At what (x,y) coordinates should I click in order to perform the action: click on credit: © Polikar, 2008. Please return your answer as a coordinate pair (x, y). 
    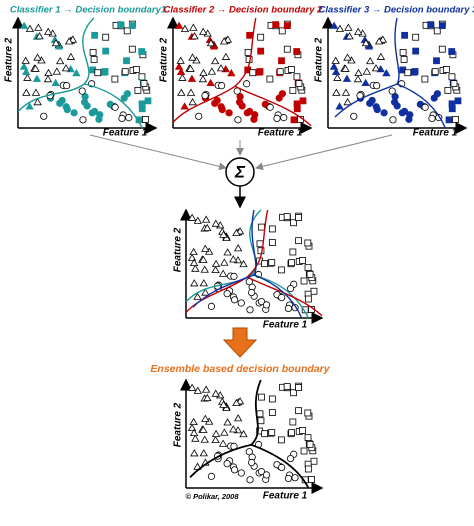
    Looking at the image, I should click on (212, 496).